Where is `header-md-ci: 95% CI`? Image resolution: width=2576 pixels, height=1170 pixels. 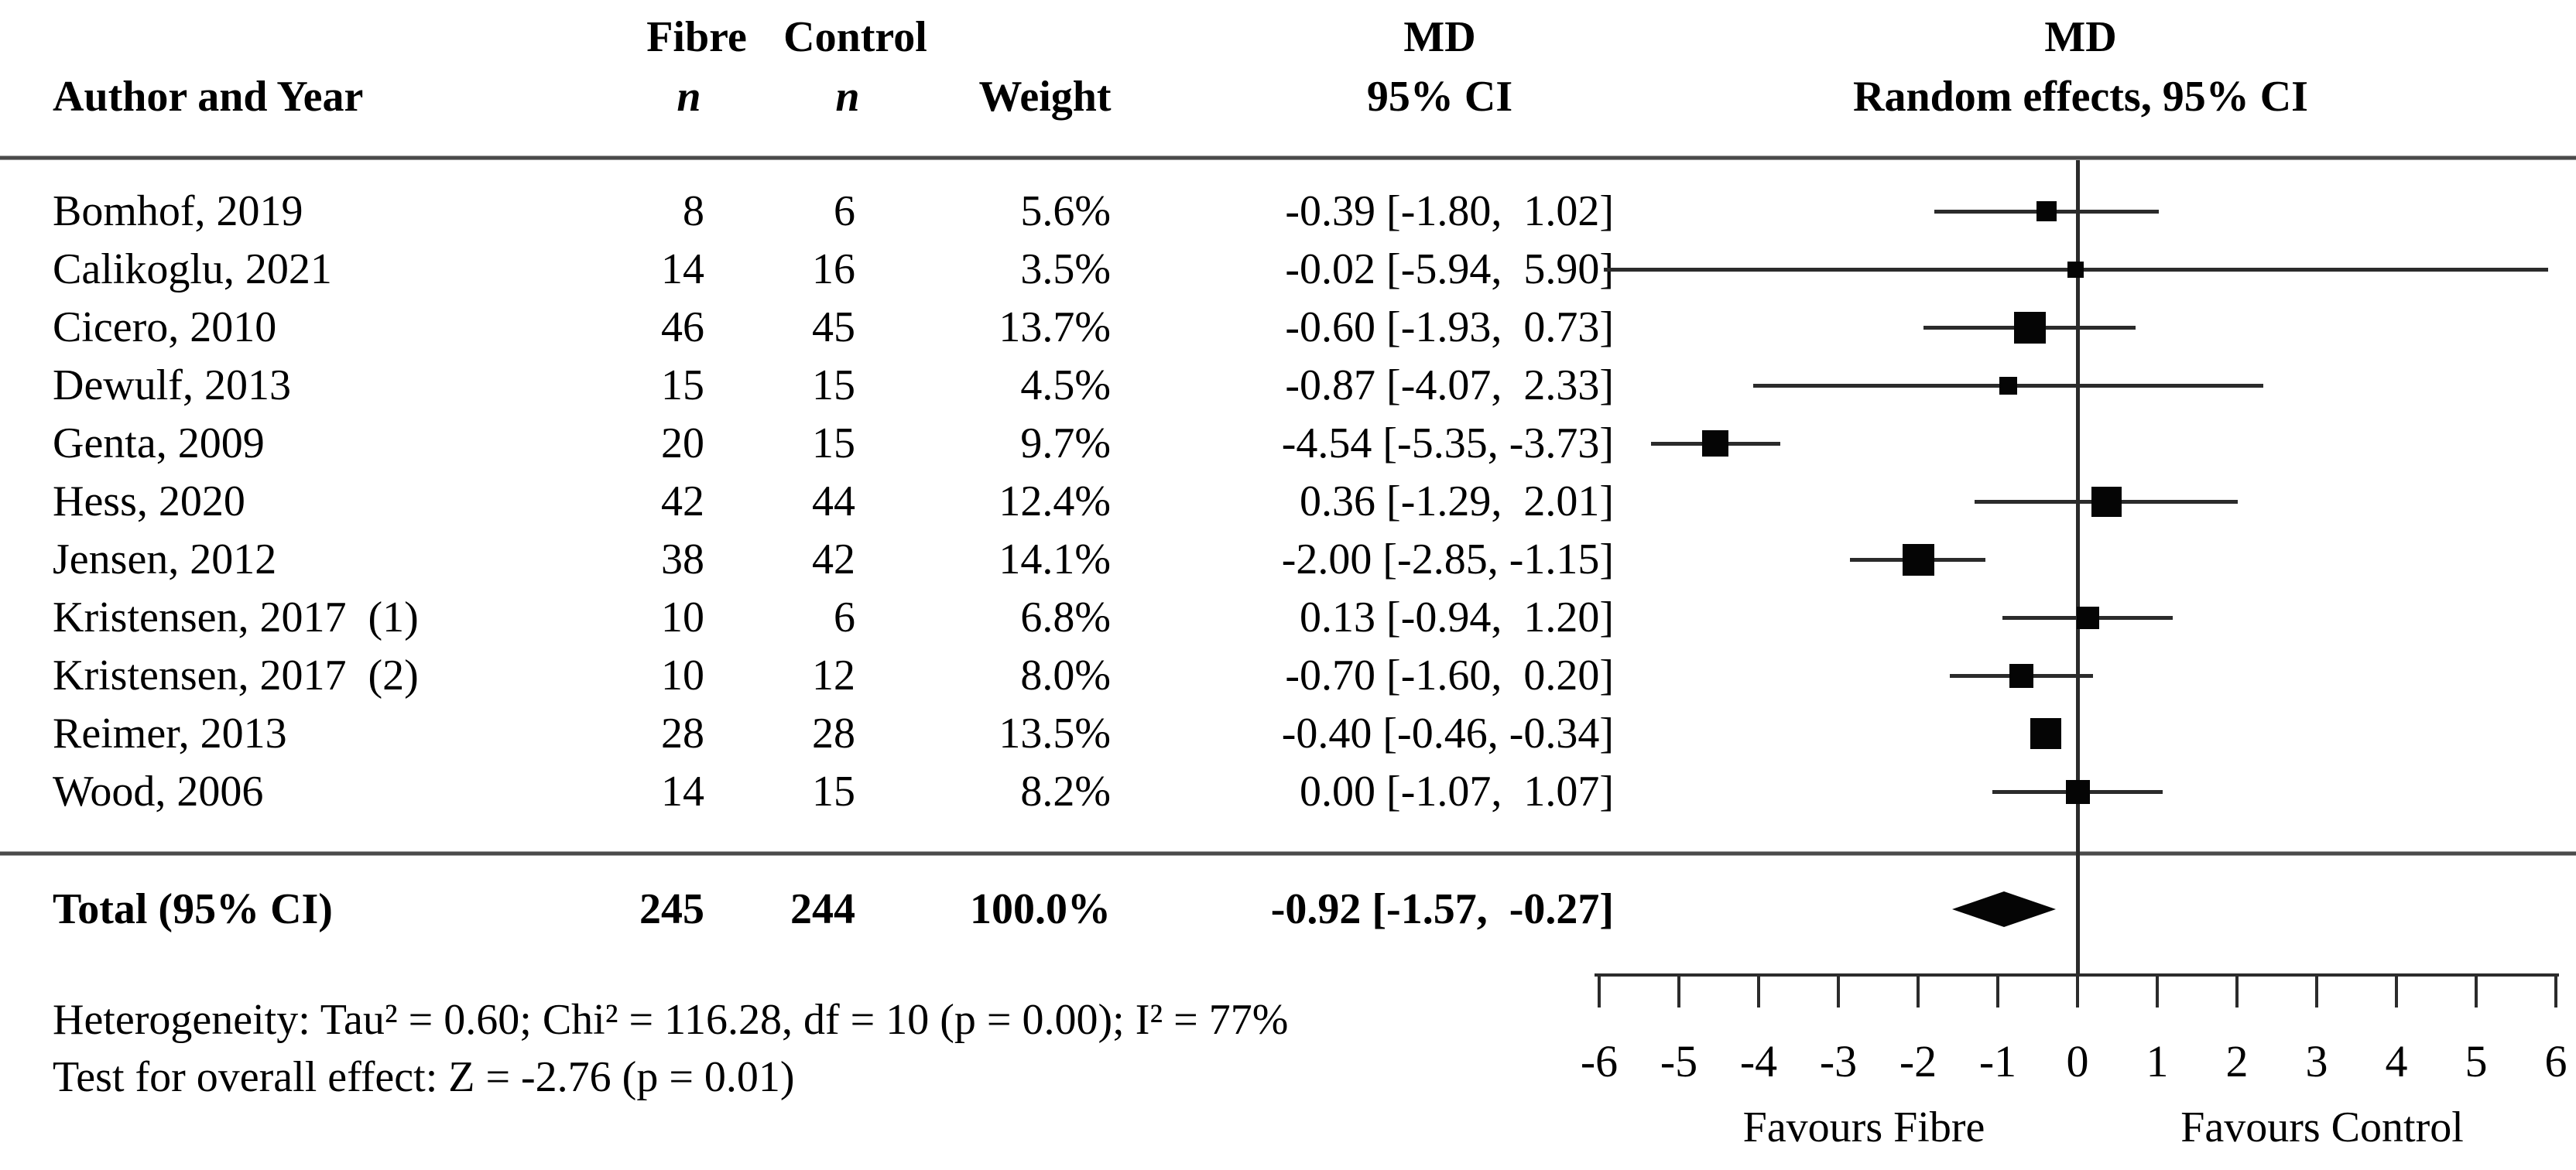
header-md-ci: 95% CI is located at coordinates (1439, 97).